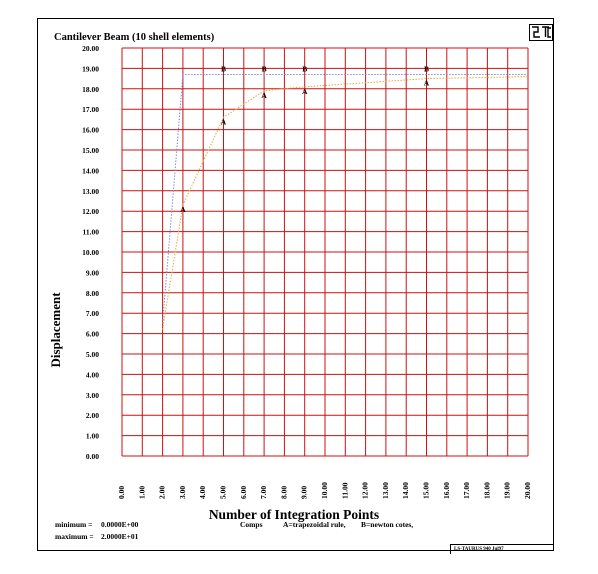 The height and width of the screenshot is (574, 598). Describe the element at coordinates (182, 492) in the screenshot. I see `x-tick-label: 3.00` at that location.